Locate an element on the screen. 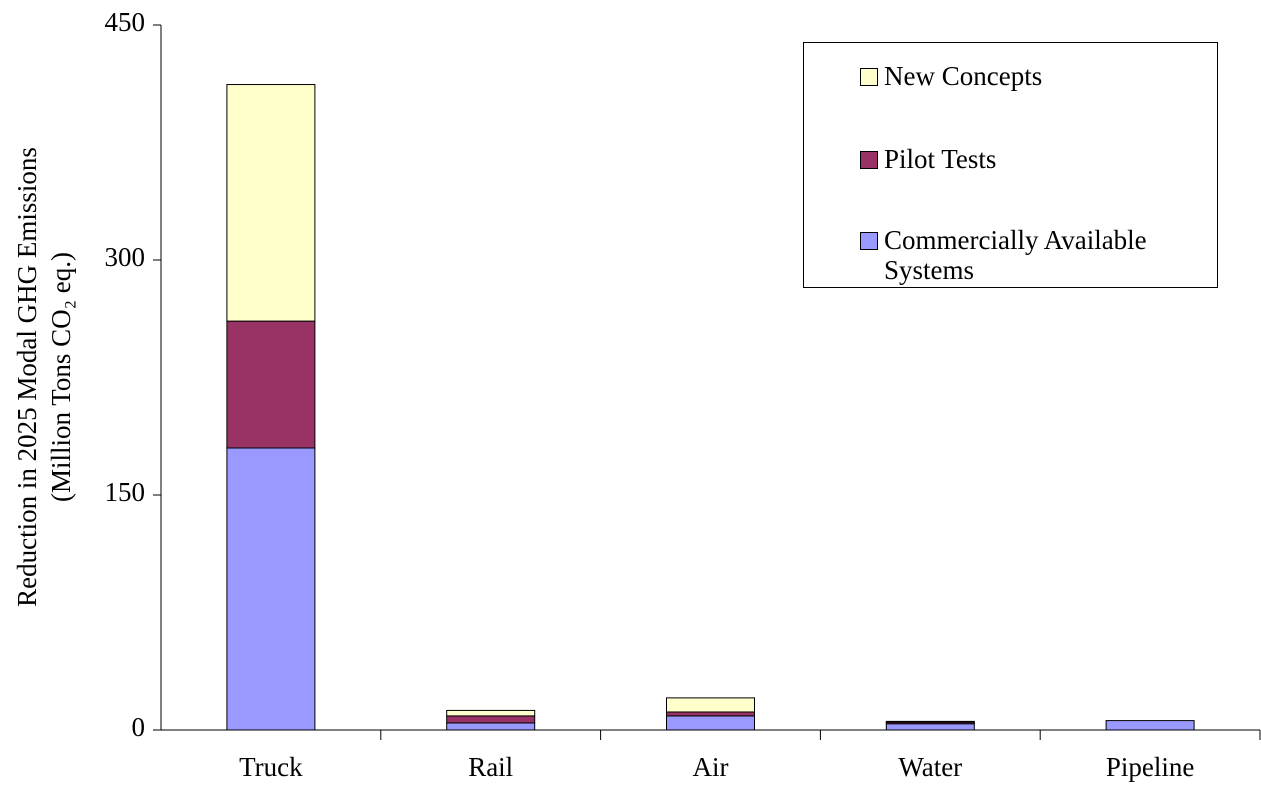 The width and height of the screenshot is (1261, 792). x-tick-label: Rail is located at coordinates (490, 767).